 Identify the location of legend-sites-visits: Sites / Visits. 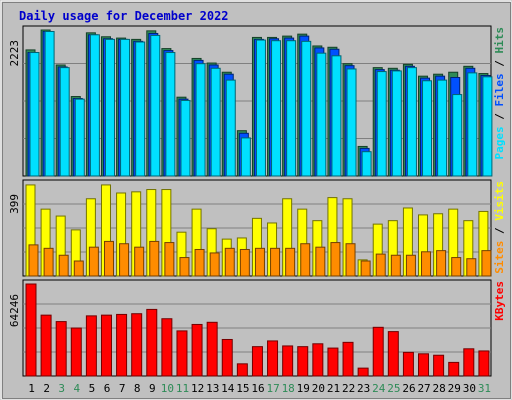
(499, 227).